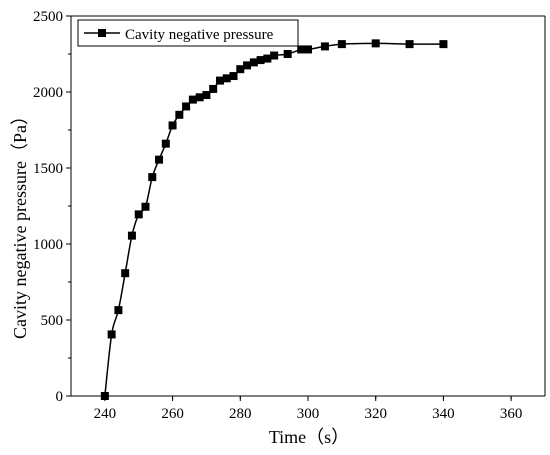 The height and width of the screenshot is (455, 550). I want to click on x-tick-label: 280, so click(240, 414).